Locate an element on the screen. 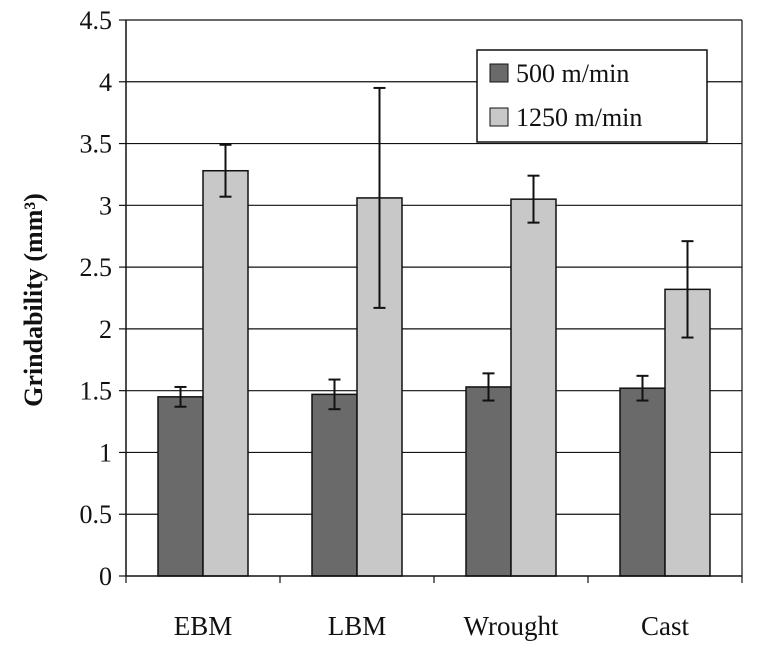  y-tick-label: 2 is located at coordinates (105, 329).